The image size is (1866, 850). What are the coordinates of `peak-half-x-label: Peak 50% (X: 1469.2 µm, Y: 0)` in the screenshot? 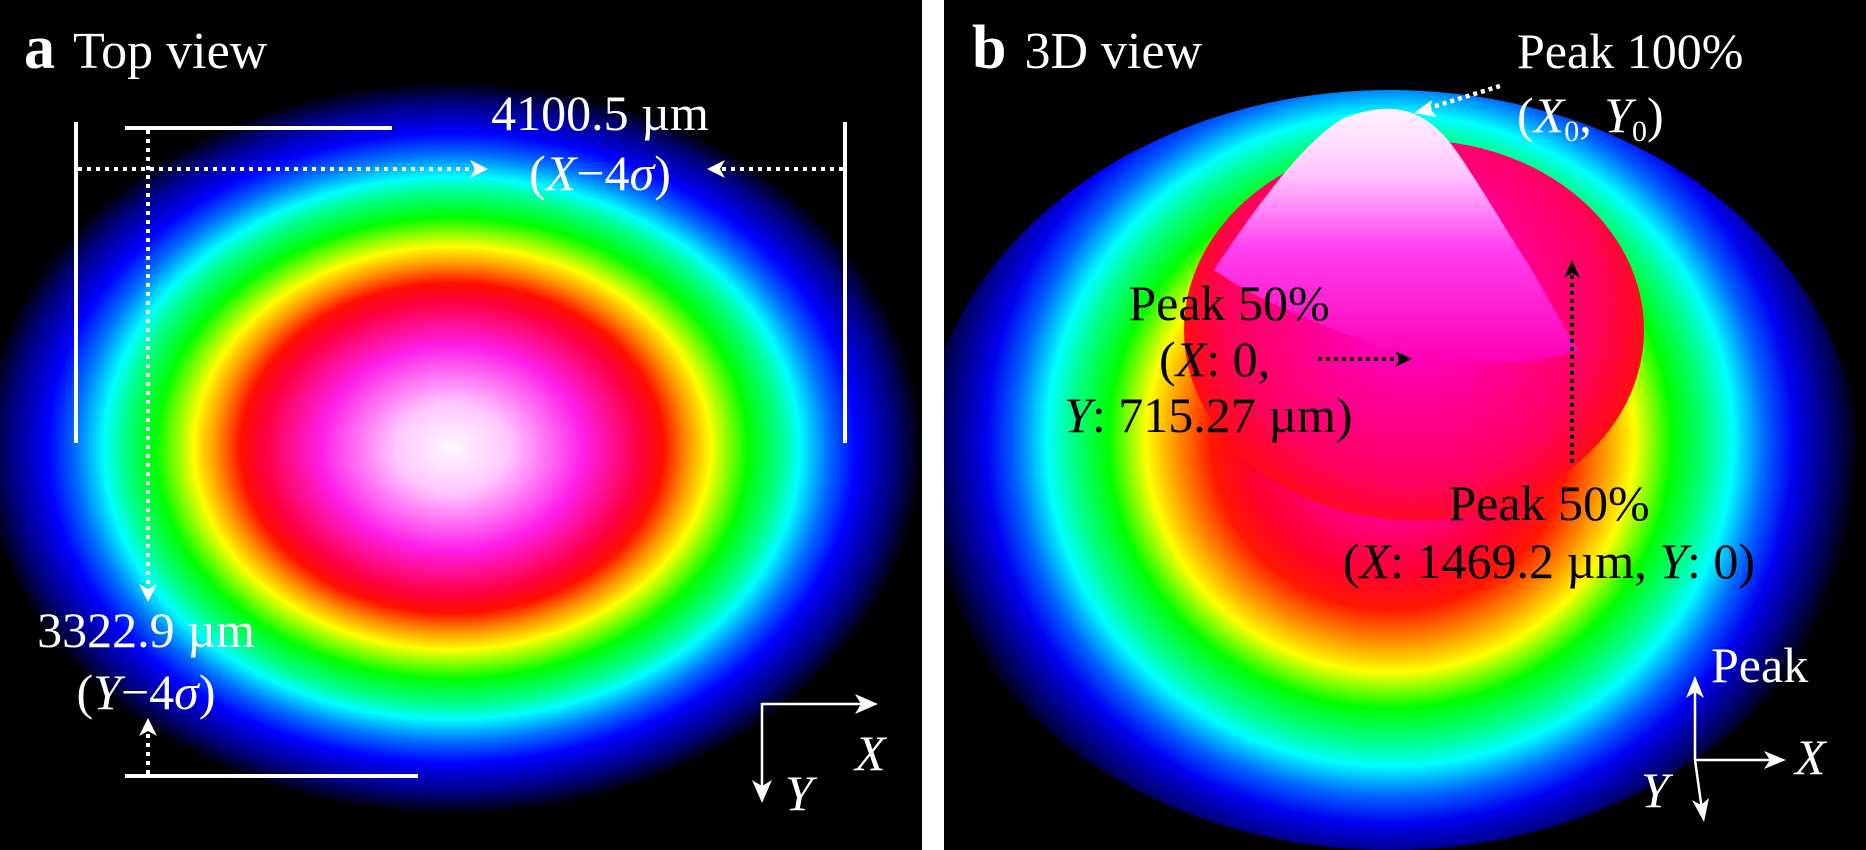 It's located at (1549, 532).